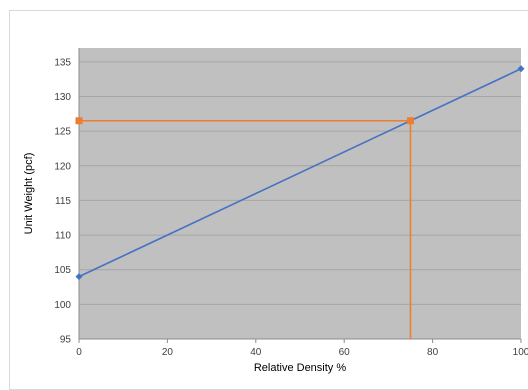 The image size is (528, 390). I want to click on y-tick-label: 110, so click(63, 236).